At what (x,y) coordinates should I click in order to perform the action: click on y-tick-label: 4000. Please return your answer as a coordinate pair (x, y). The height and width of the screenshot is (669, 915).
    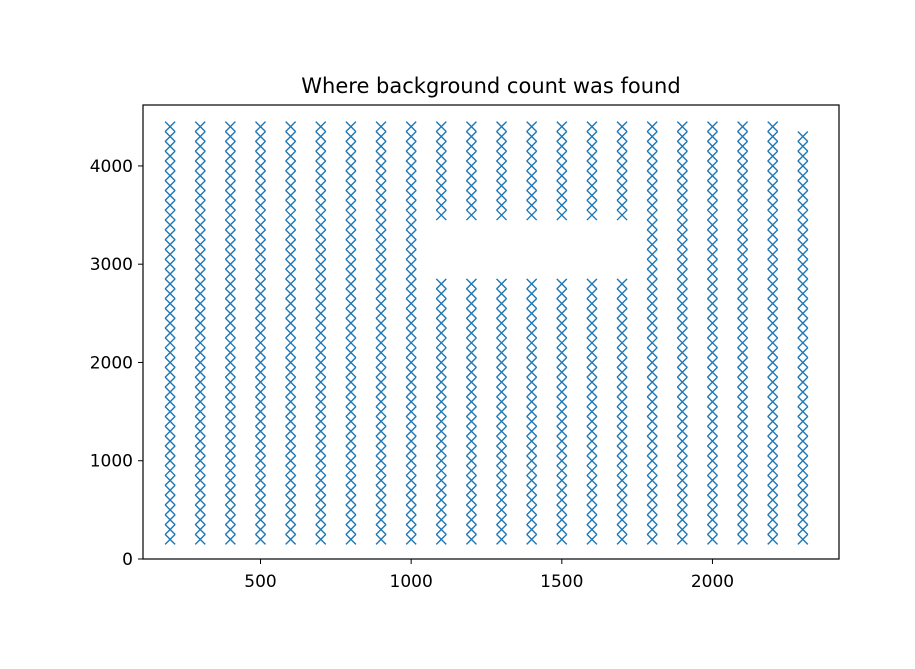
    Looking at the image, I should click on (111, 167).